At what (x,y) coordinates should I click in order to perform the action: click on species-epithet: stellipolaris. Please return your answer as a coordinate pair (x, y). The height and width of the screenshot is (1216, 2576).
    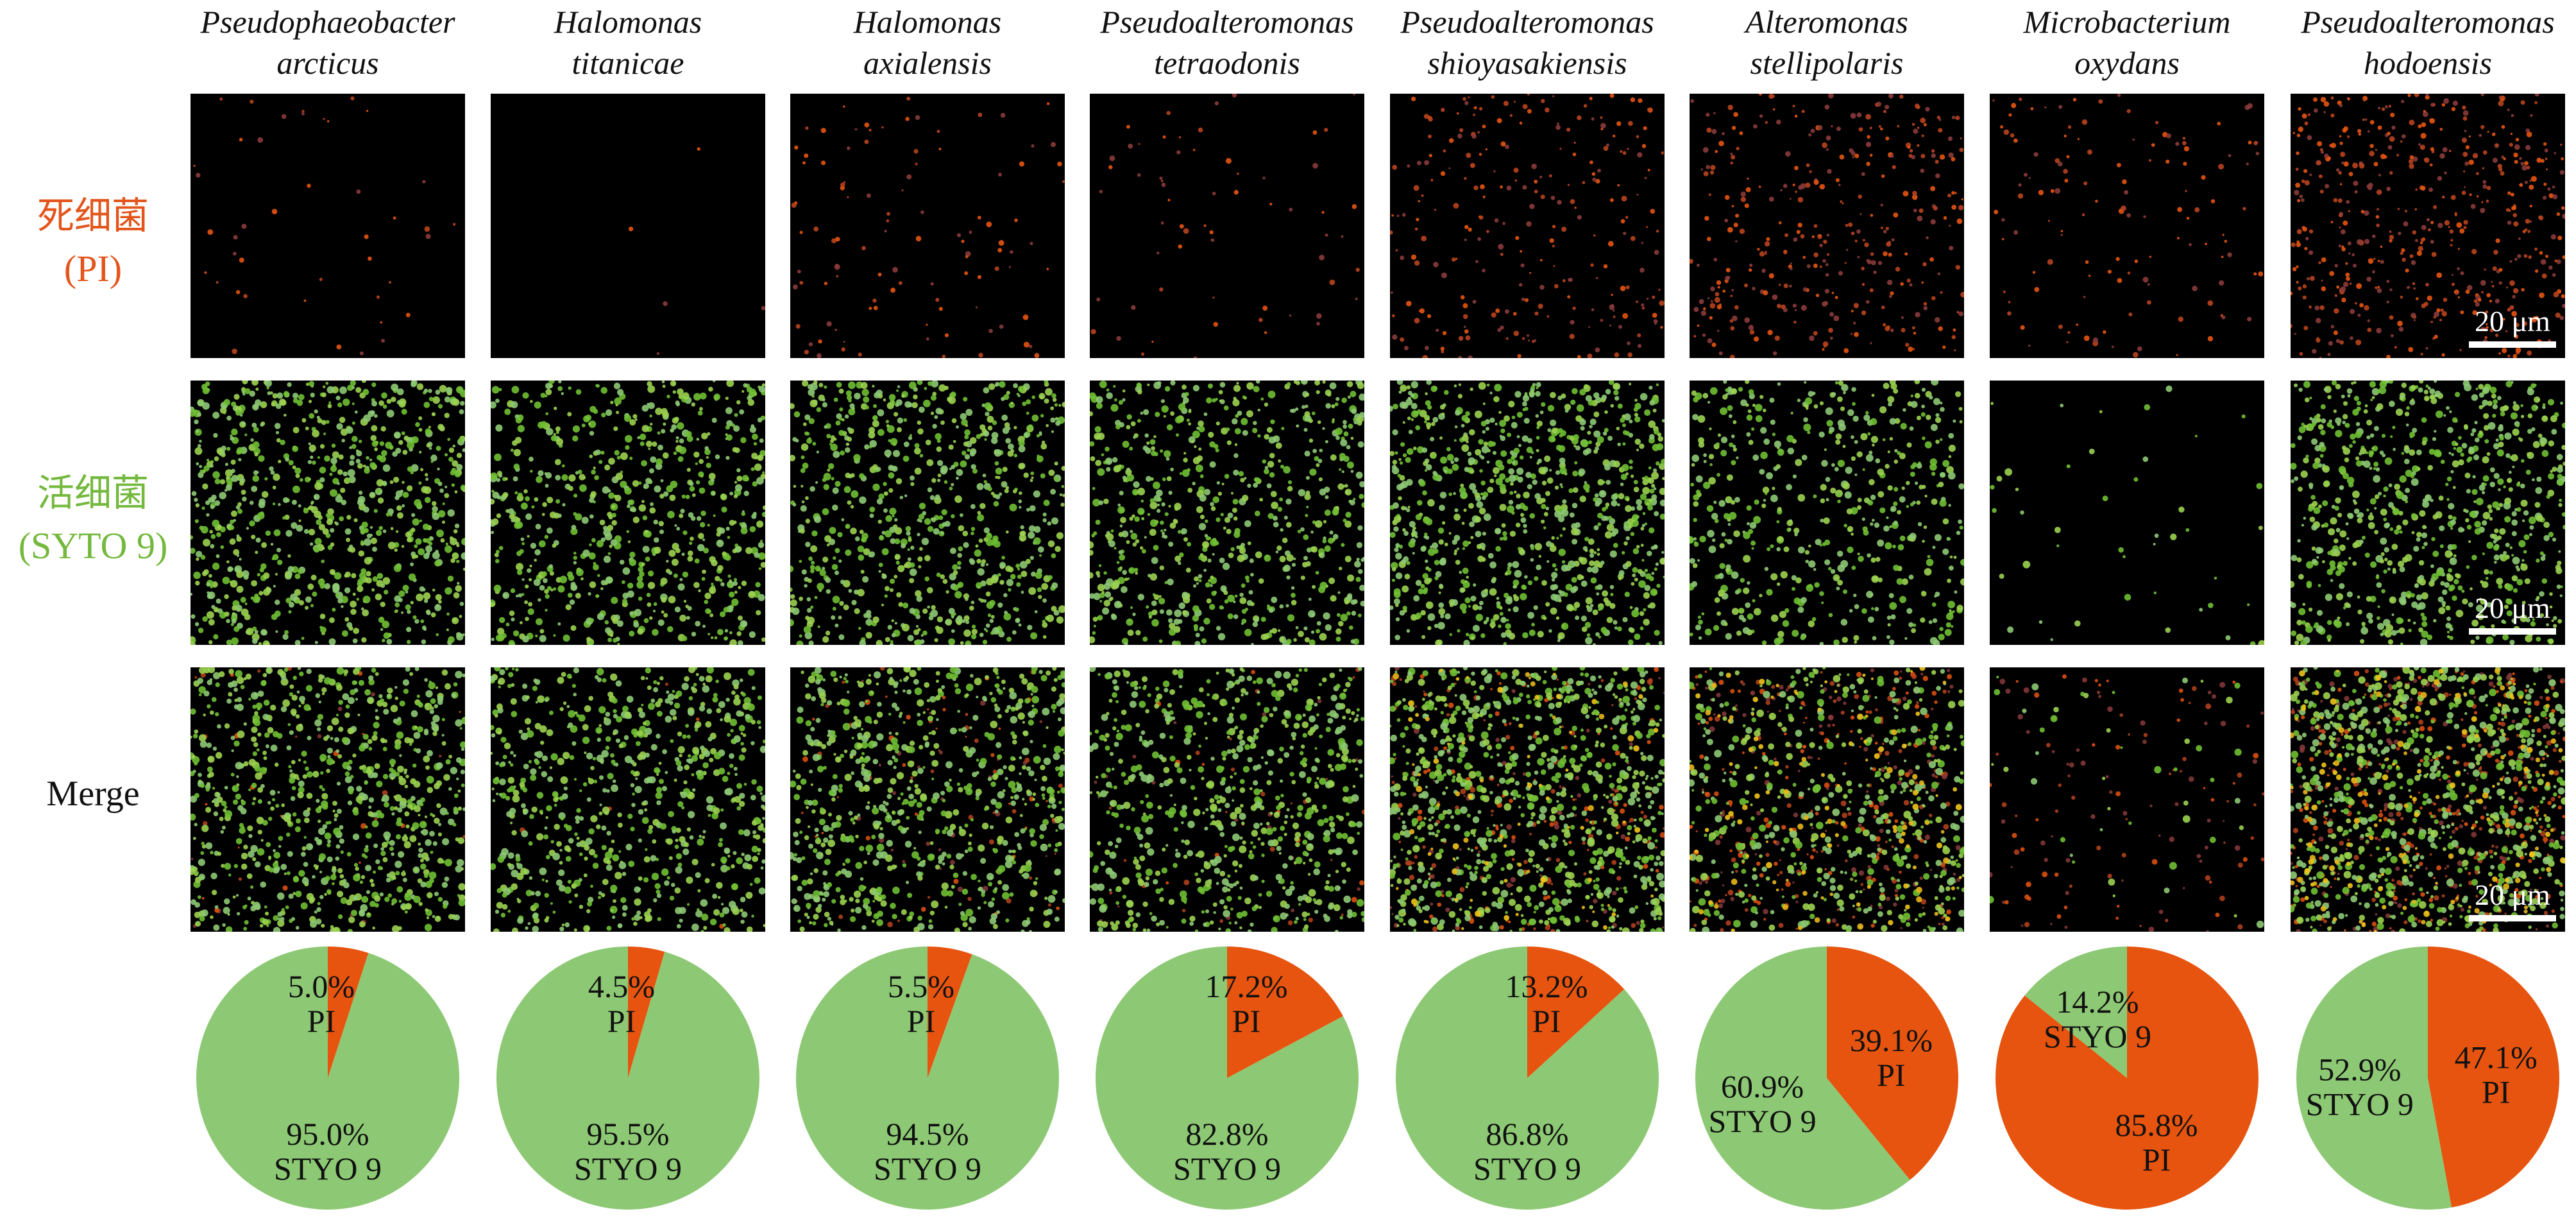
    Looking at the image, I should click on (1827, 63).